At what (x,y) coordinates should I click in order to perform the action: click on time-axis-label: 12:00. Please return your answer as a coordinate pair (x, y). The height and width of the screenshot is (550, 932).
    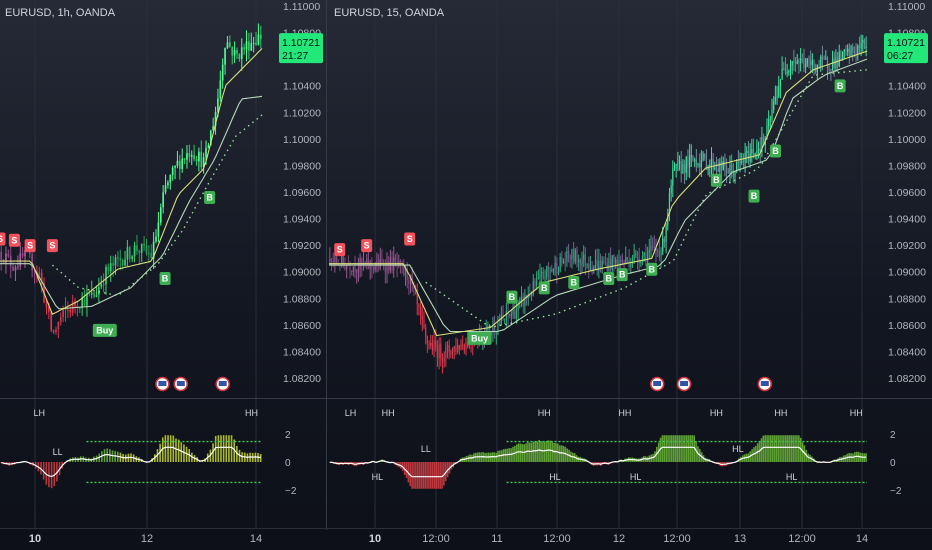
    Looking at the image, I should click on (802, 539).